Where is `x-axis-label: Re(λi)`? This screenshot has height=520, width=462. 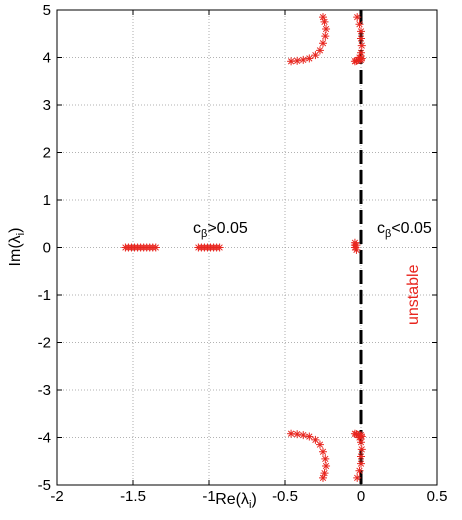 x-axis-label: Re(λi) is located at coordinates (236, 501).